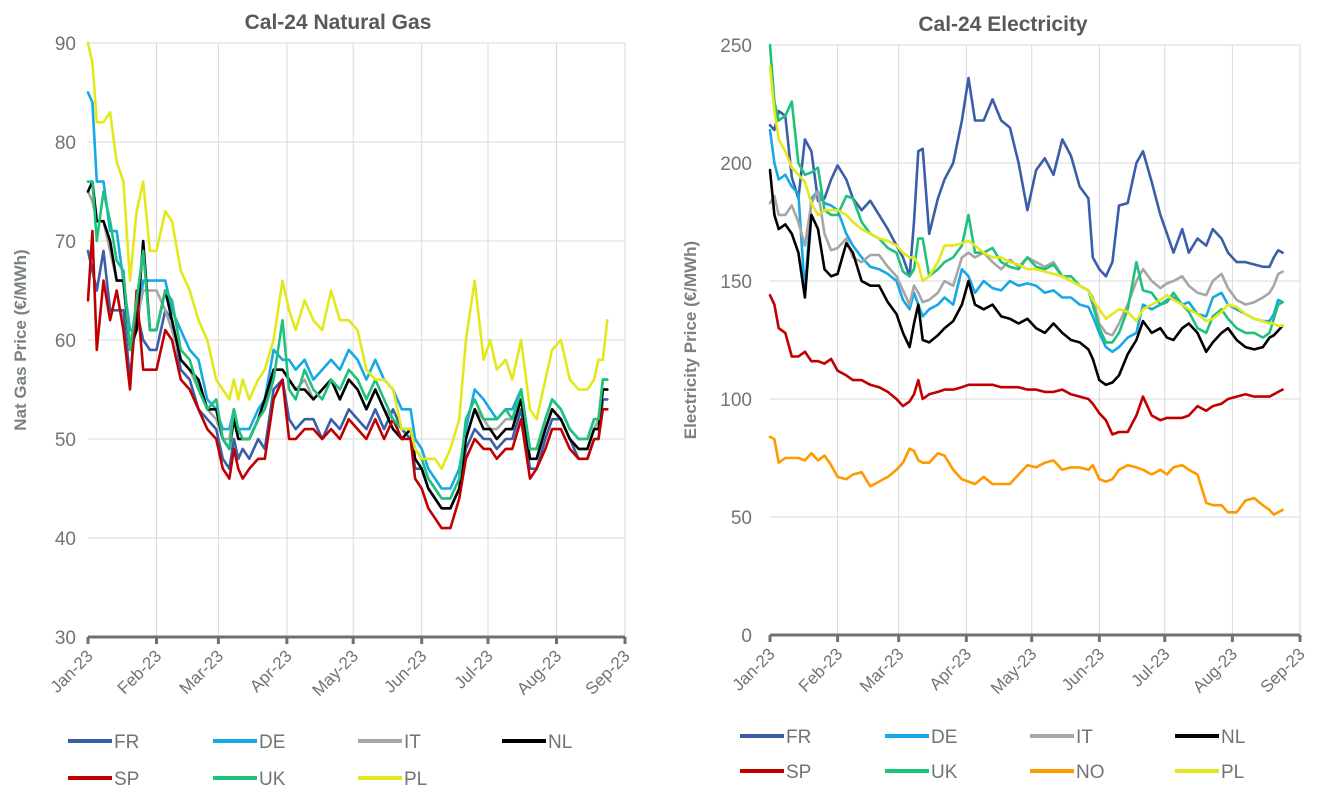 The image size is (1329, 805). I want to click on y-tick-label: 70, so click(65, 242).